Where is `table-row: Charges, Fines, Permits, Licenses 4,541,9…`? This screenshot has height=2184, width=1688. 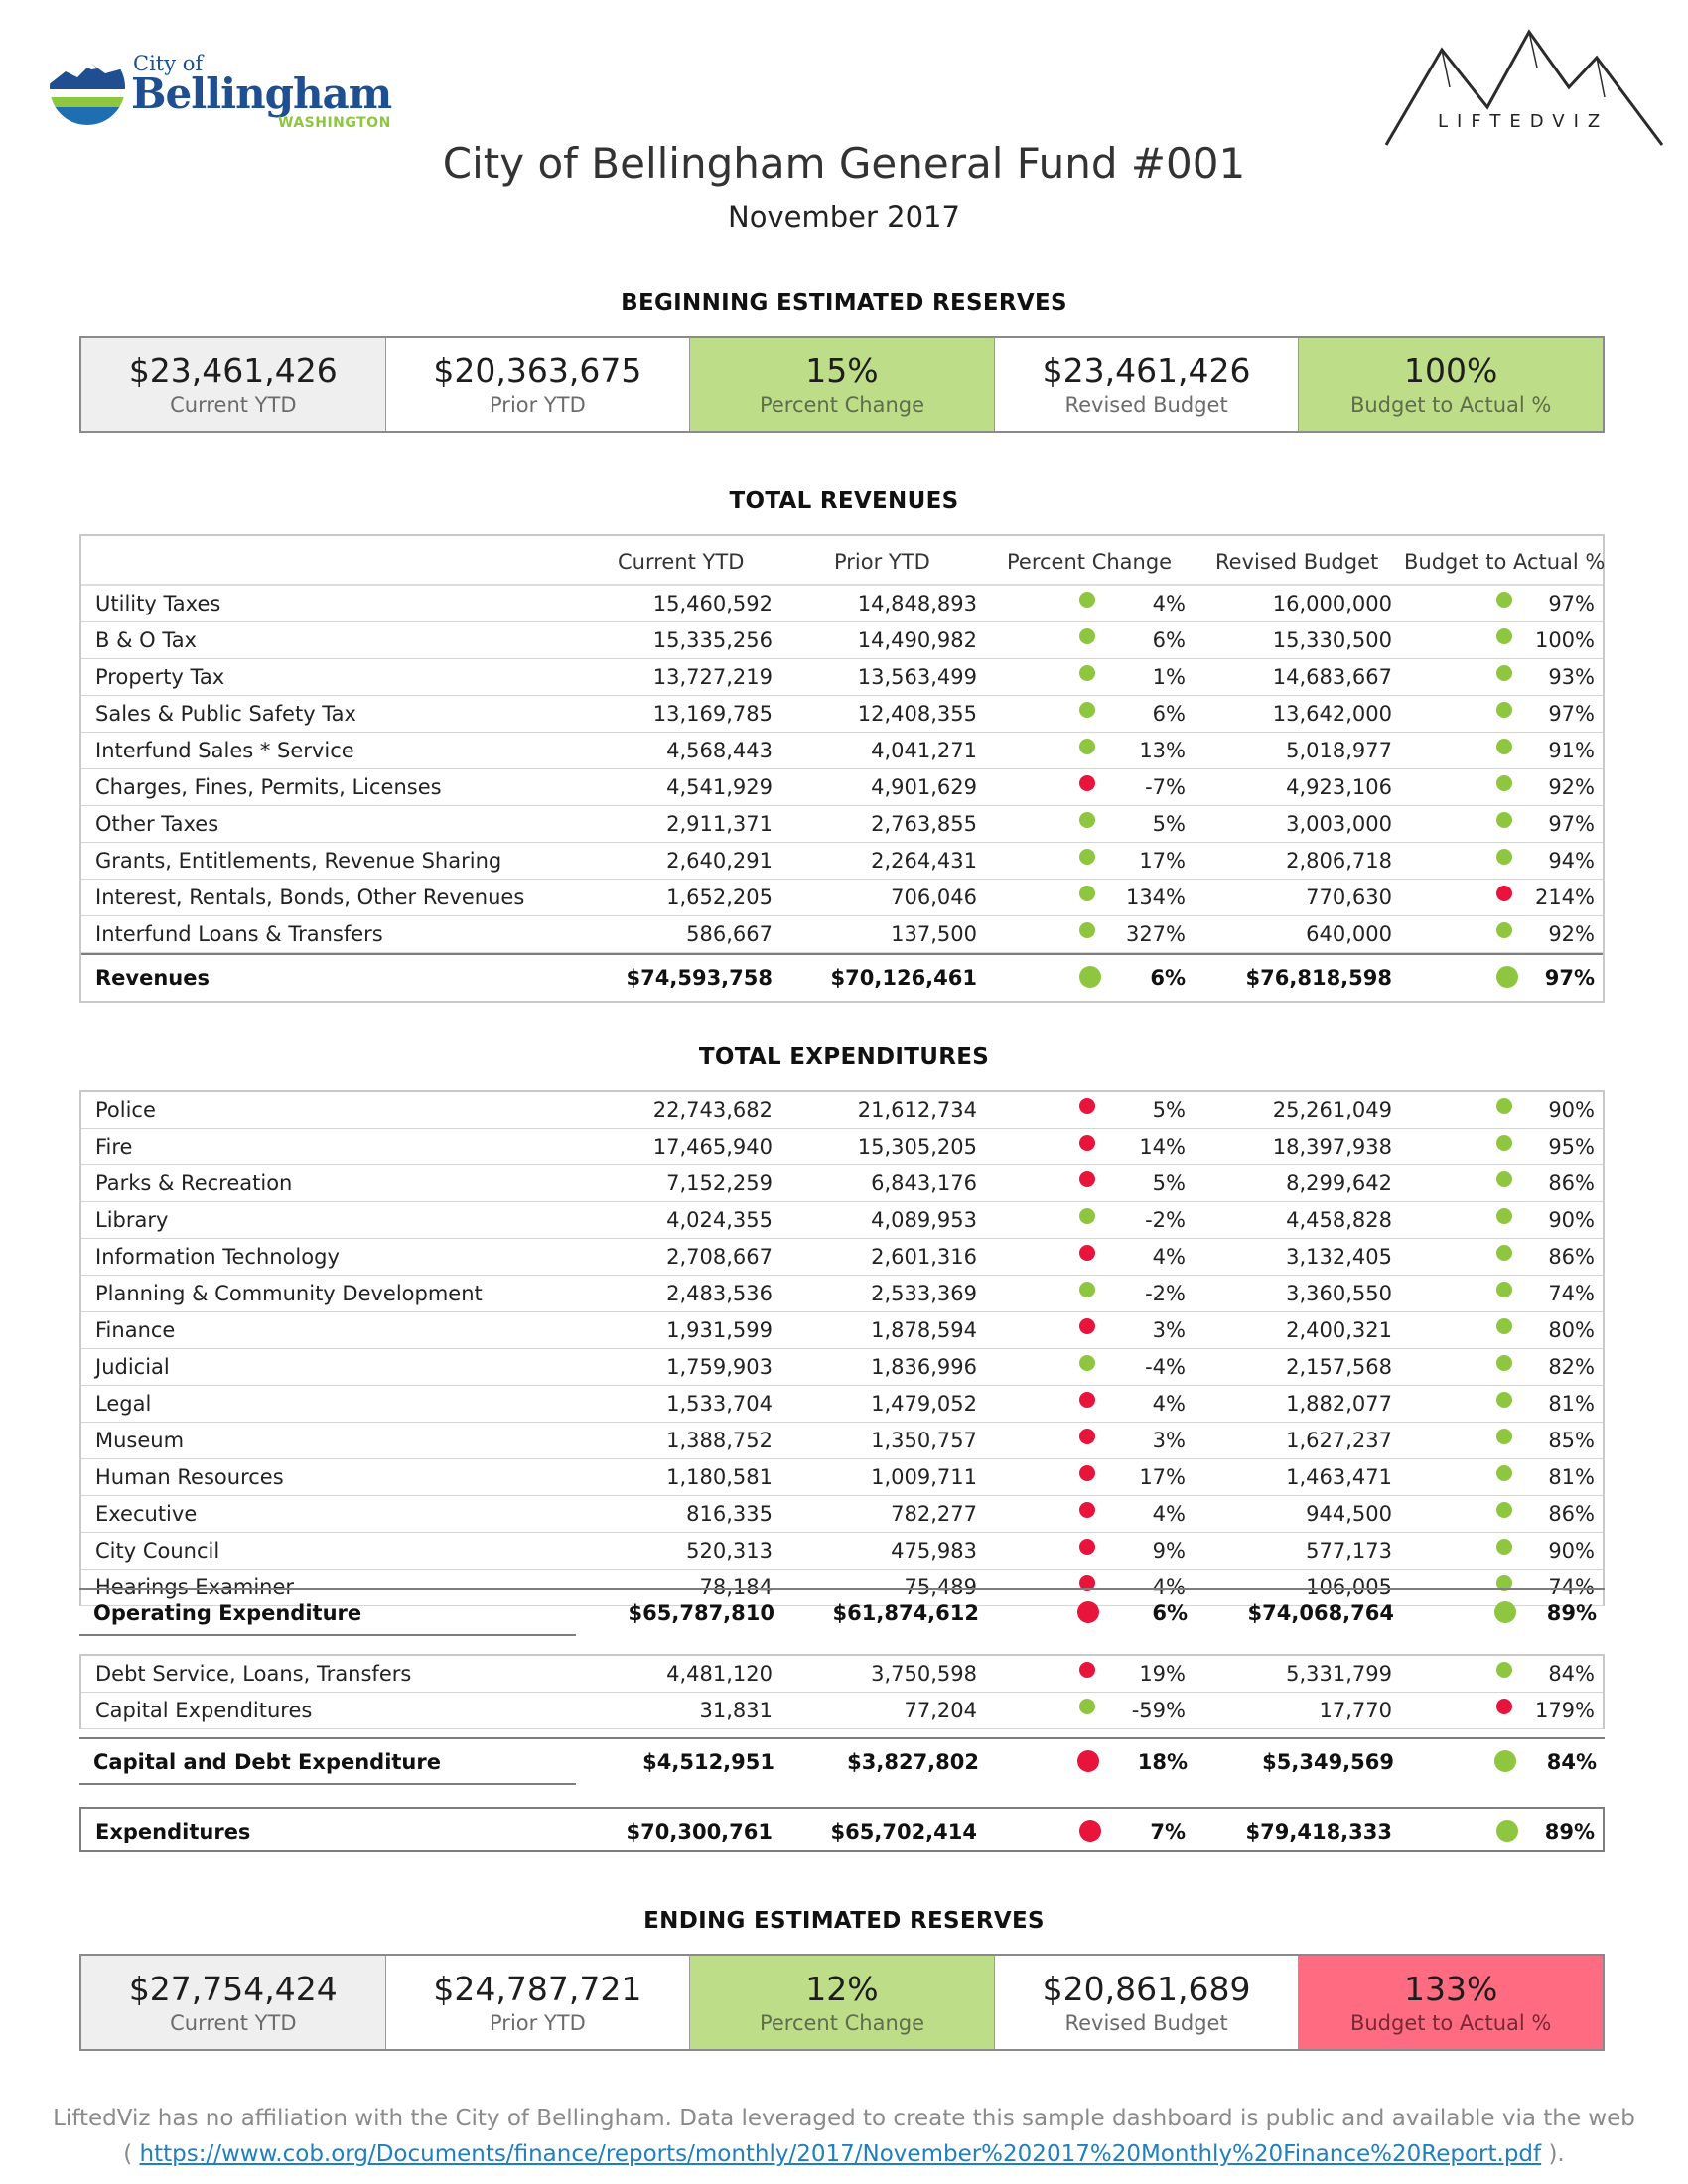 table-row: Charges, Fines, Permits, Licenses 4,541,9… is located at coordinates (842, 787).